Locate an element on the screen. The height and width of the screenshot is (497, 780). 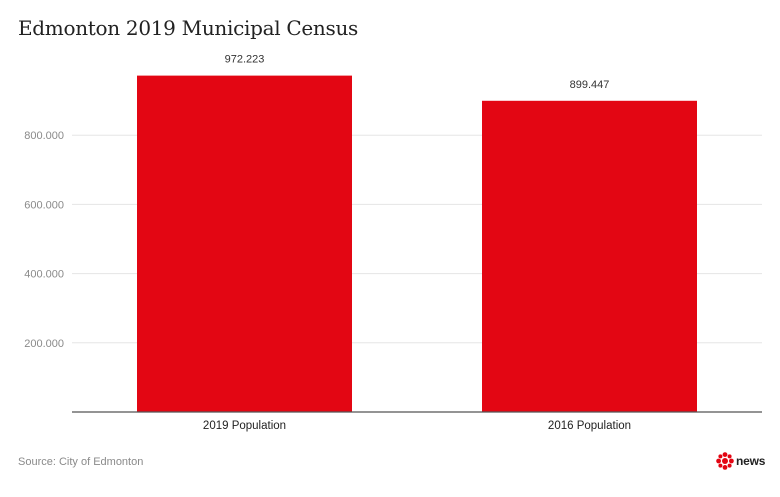
y-tick-label: 200.000 is located at coordinates (44, 344).